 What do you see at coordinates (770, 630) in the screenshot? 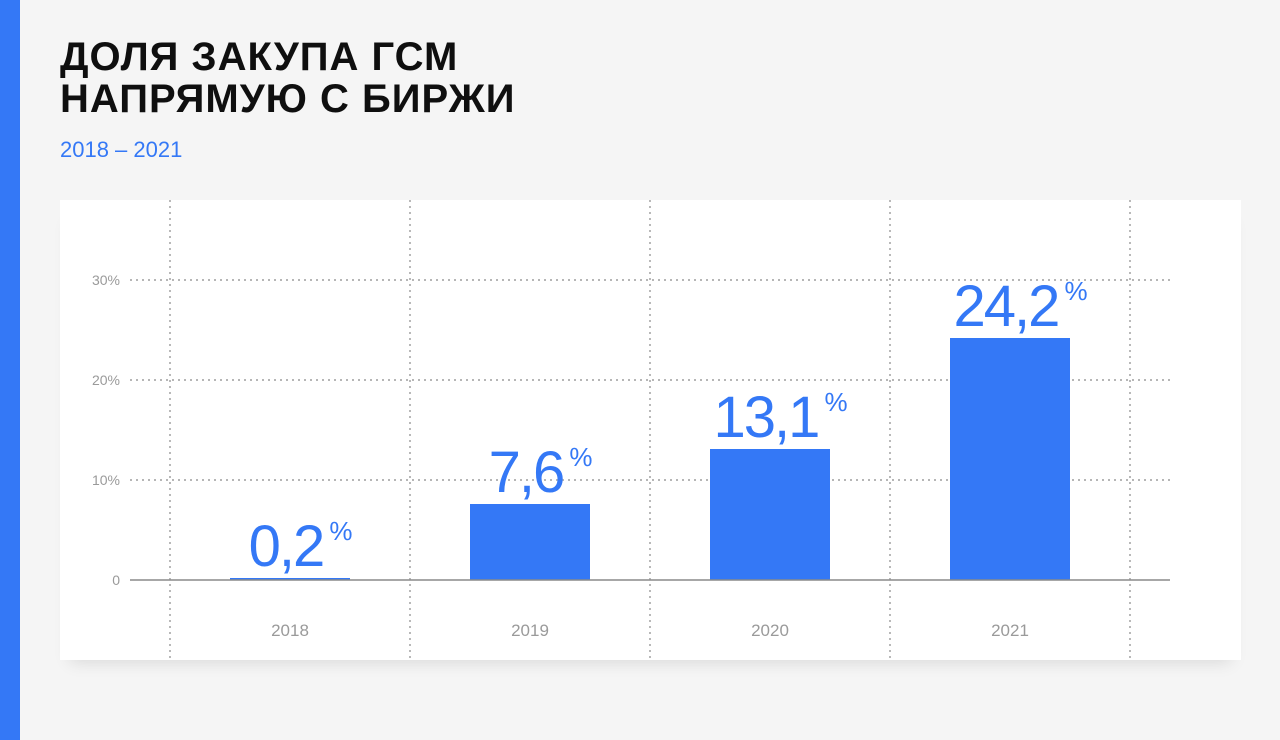
I see `x-tick-label: 2020` at bounding box center [770, 630].